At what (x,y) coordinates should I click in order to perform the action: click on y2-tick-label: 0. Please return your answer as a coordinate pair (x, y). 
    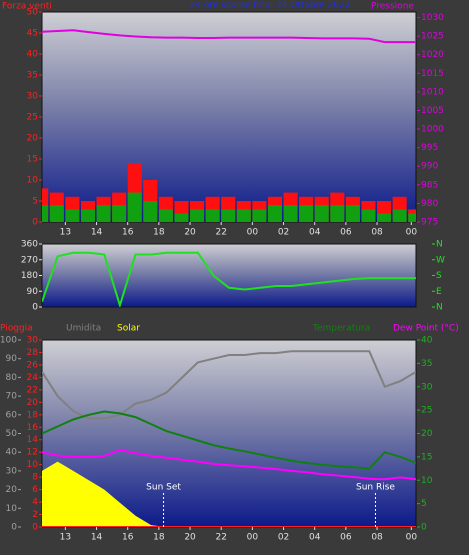
    Looking at the image, I should click on (424, 528).